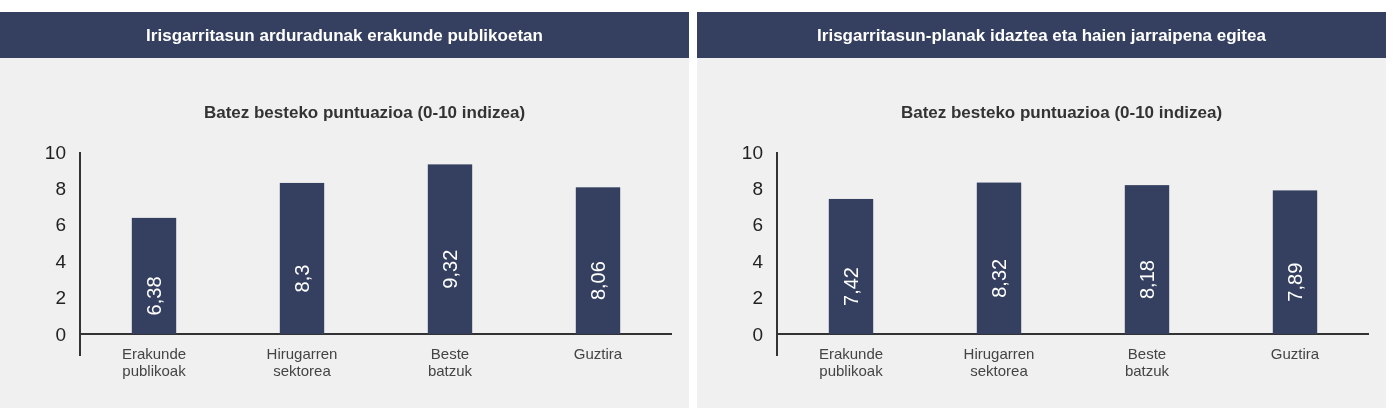 The width and height of the screenshot is (1394, 408). What do you see at coordinates (154, 296) in the screenshot?
I see `data-label: 6,38` at bounding box center [154, 296].